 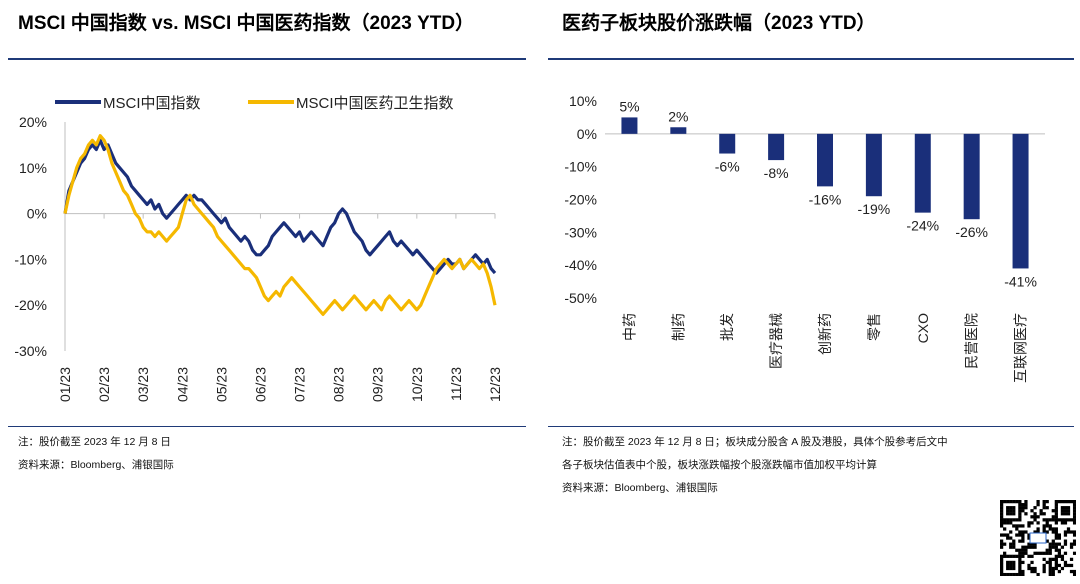 What do you see at coordinates (923, 328) in the screenshot?
I see `x-tick-label: CXO` at bounding box center [923, 328].